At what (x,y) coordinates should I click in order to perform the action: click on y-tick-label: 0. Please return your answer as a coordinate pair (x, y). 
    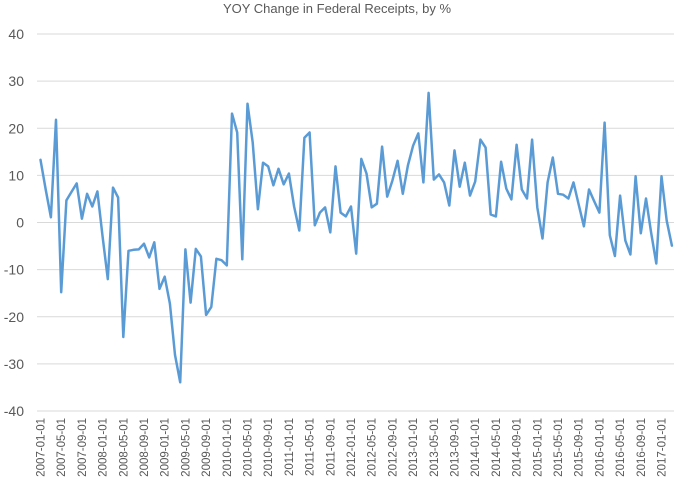
    Looking at the image, I should click on (20, 223).